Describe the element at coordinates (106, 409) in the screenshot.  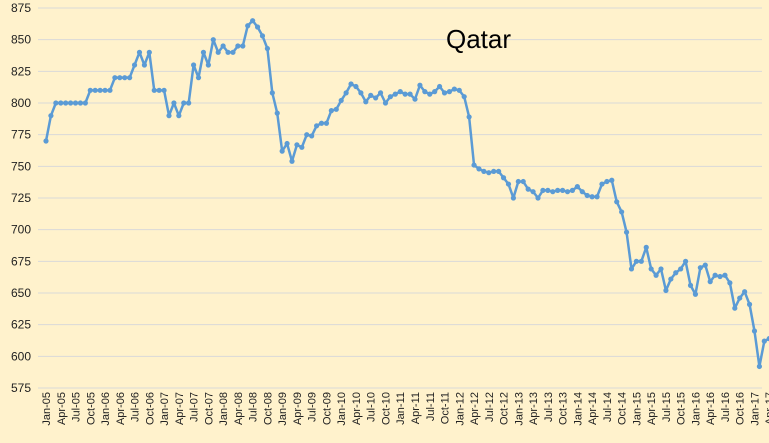
I see `x-tick-label: Jan-06` at that location.